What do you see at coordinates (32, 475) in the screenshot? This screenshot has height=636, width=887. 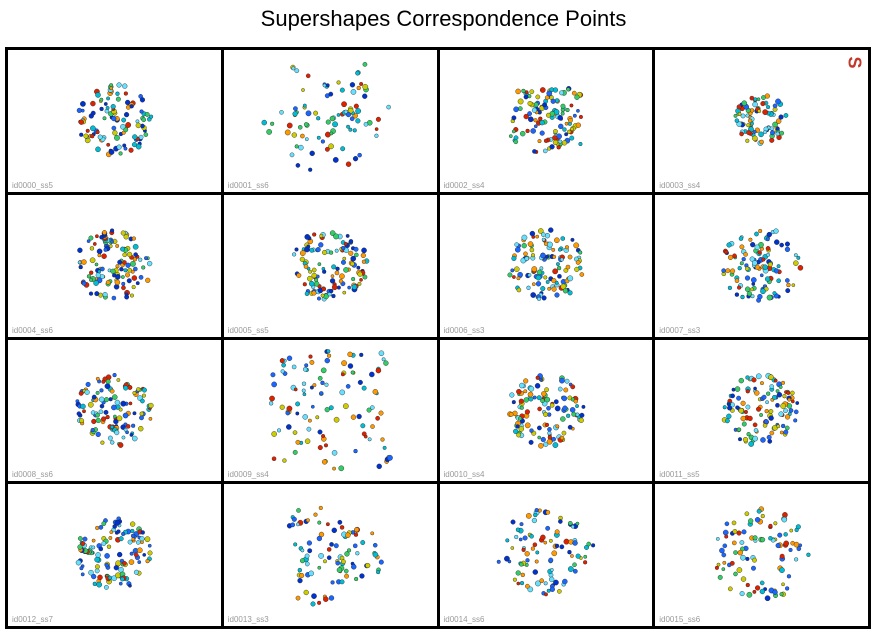 I see `panel-label: id0008_ss6` at bounding box center [32, 475].